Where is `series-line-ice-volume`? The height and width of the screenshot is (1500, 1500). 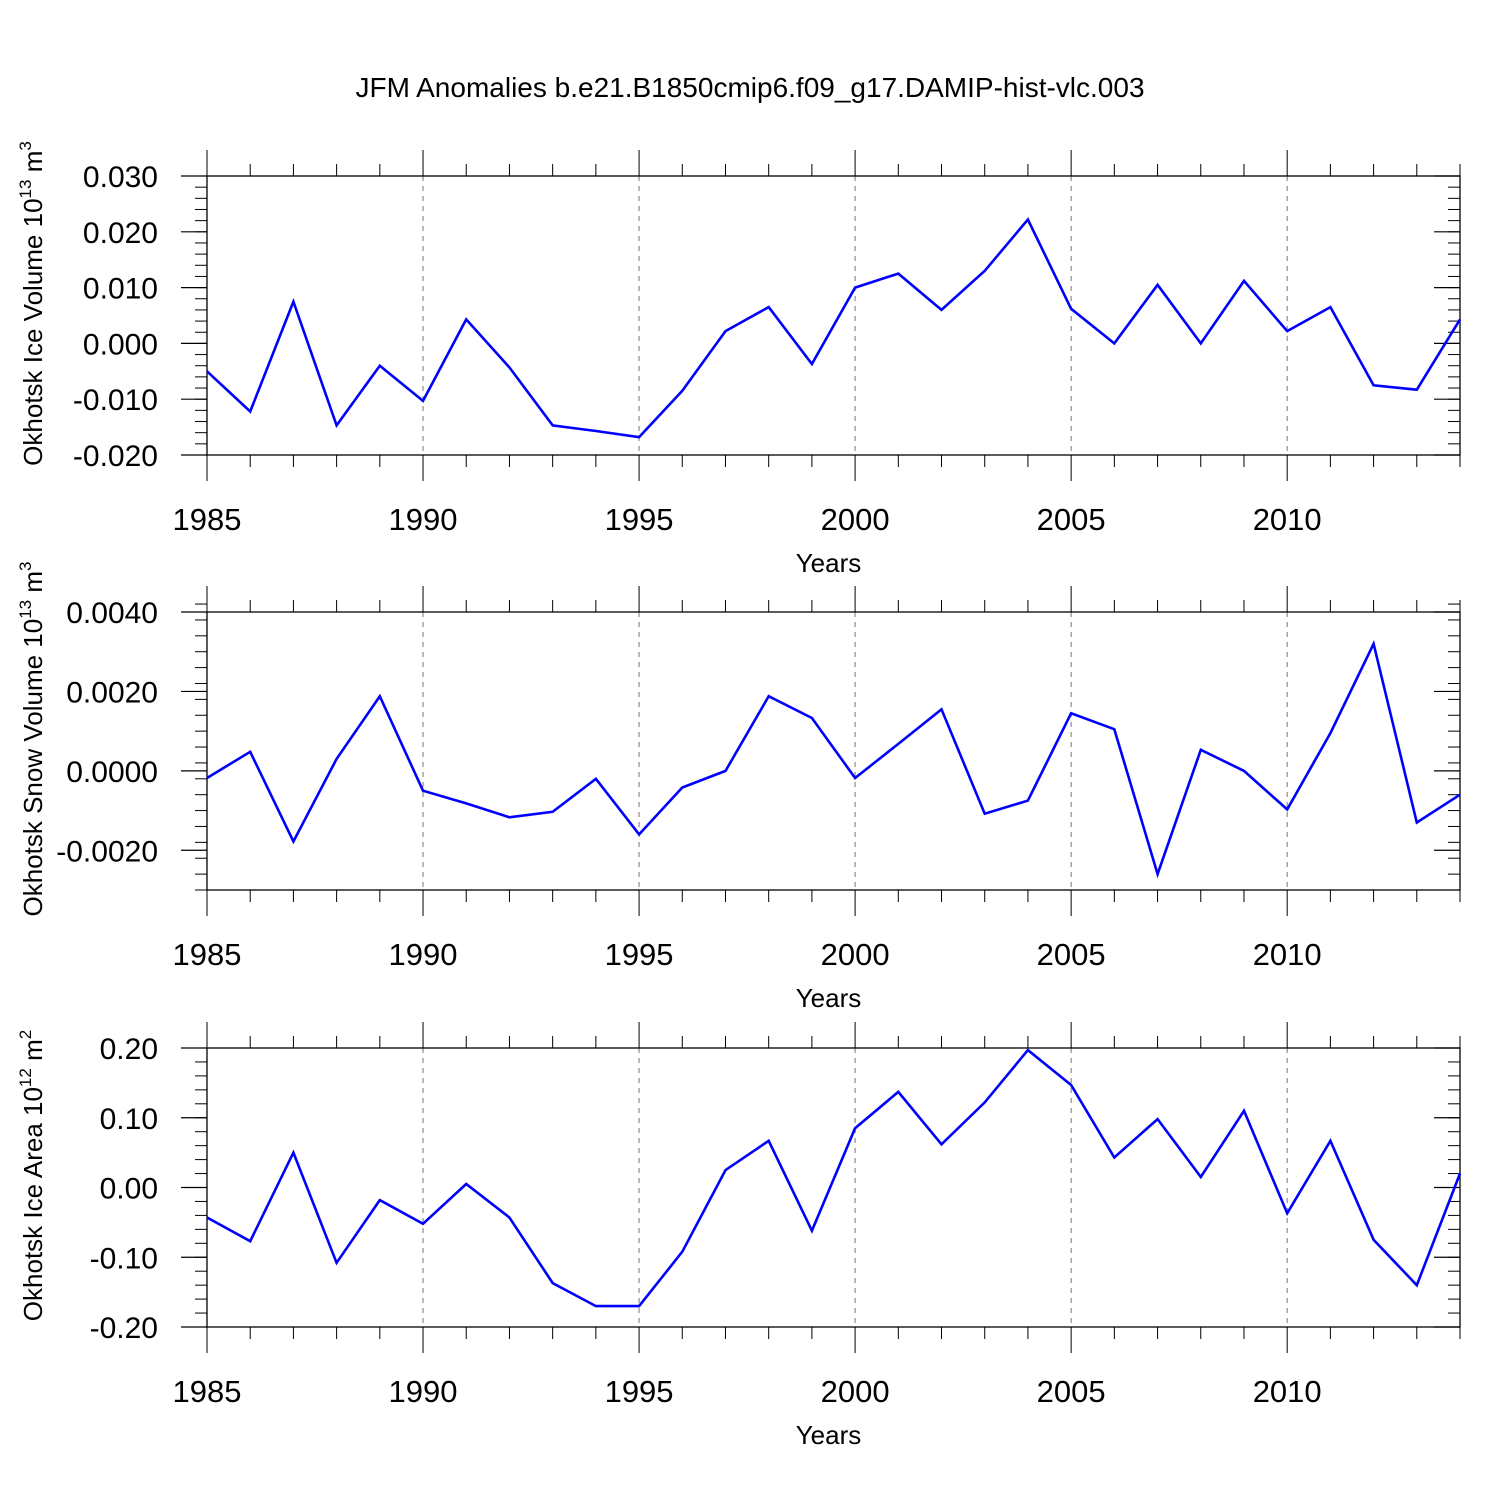
series-line-ice-volume is located at coordinates (834, 328).